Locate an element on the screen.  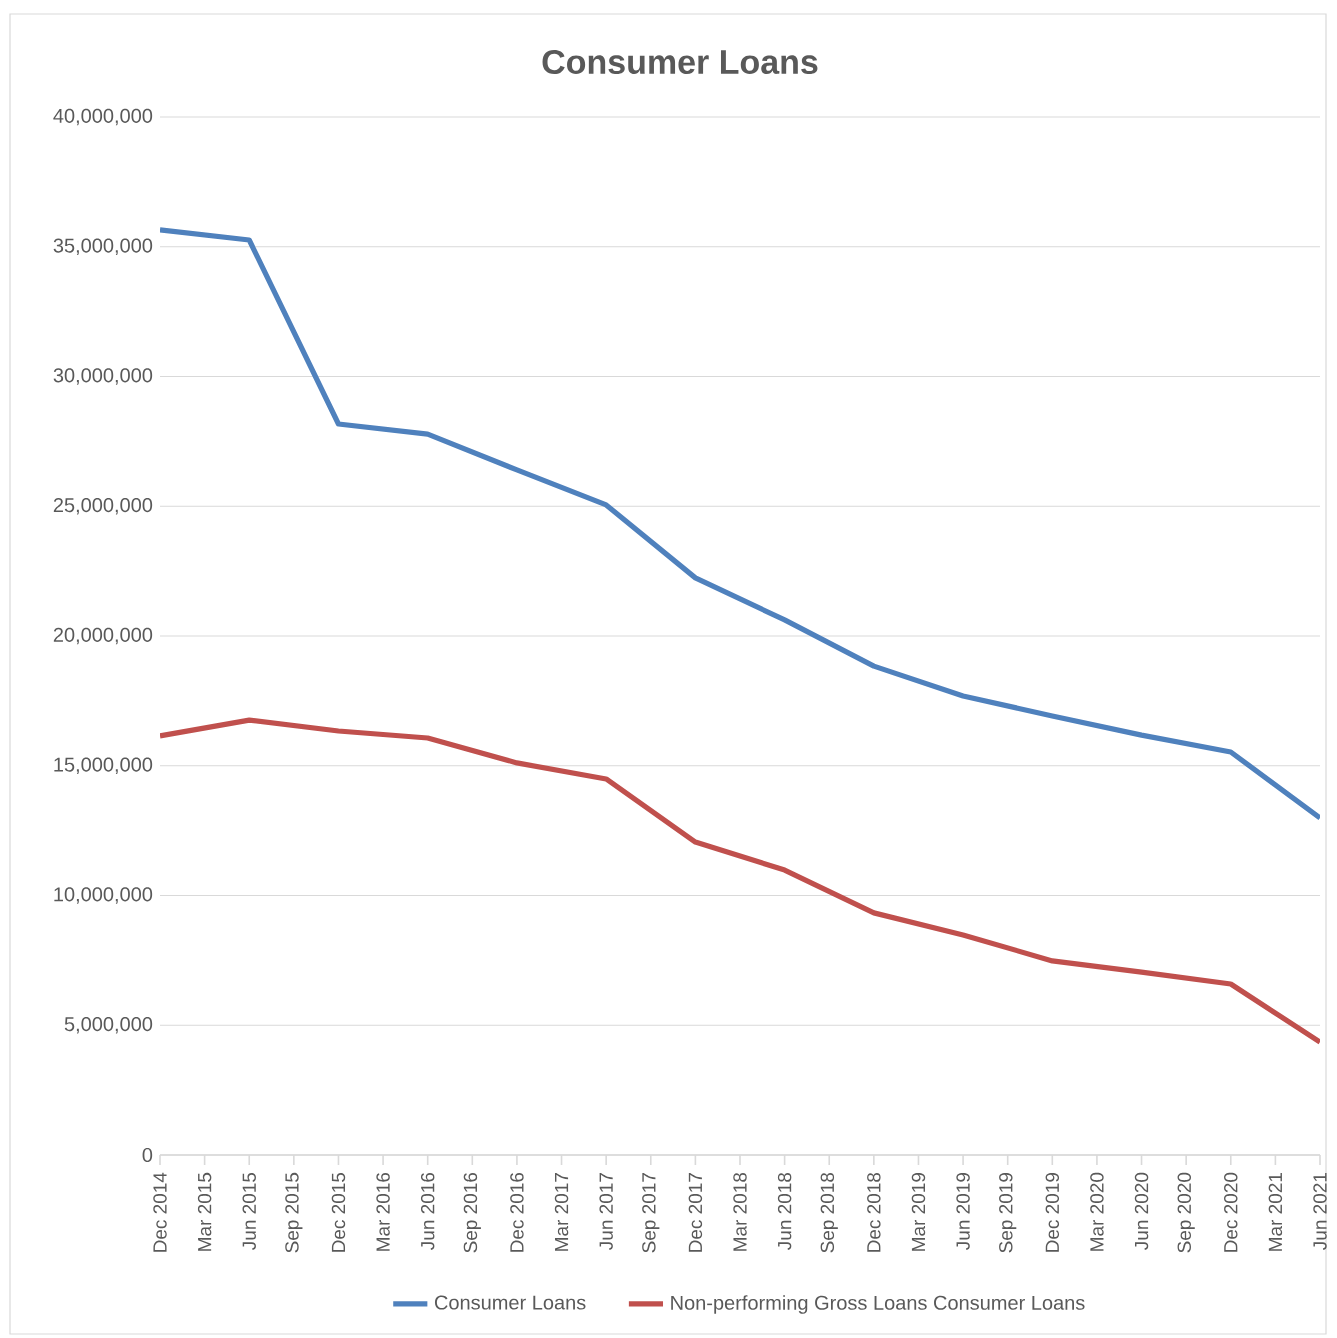
y-tick-label: 35,000,000 is located at coordinates (103, 247).